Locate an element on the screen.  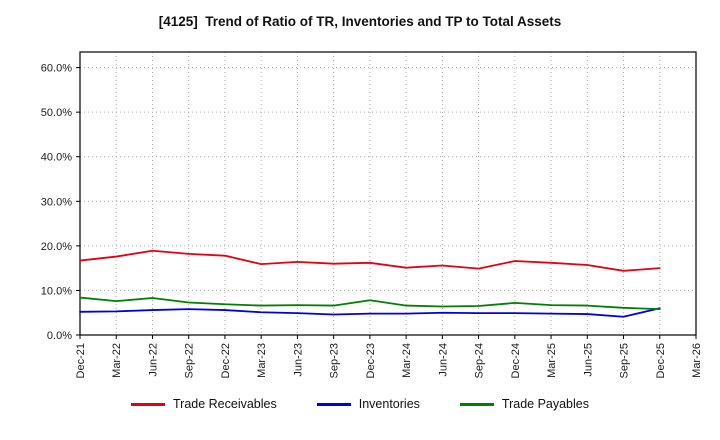
svg-text: Sep-22 is located at coordinates (190, 360).